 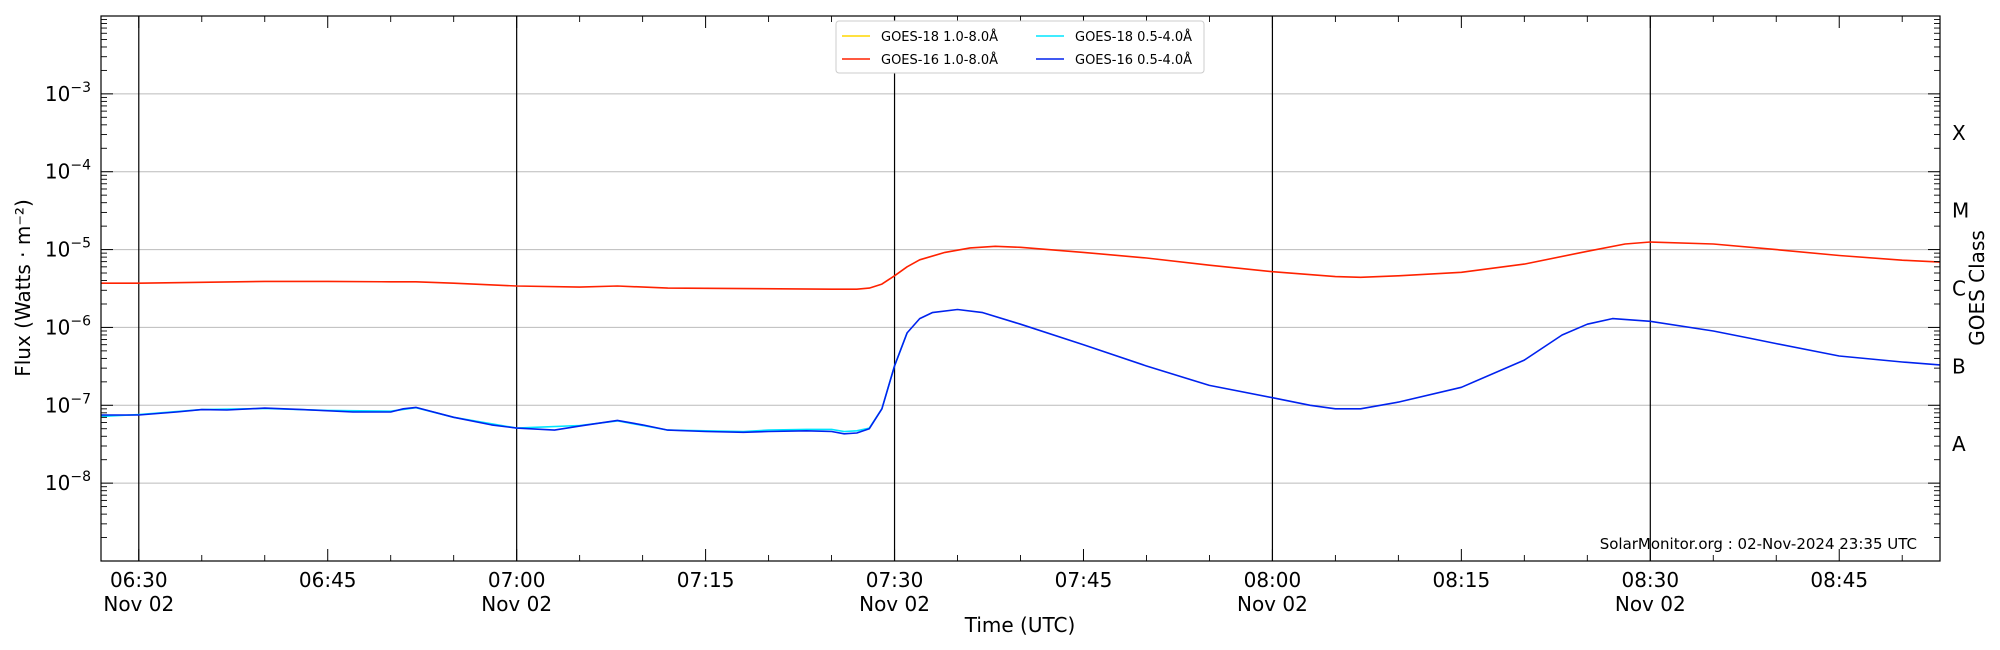 What do you see at coordinates (1960, 211) in the screenshot?
I see `goes-class-label: M` at bounding box center [1960, 211].